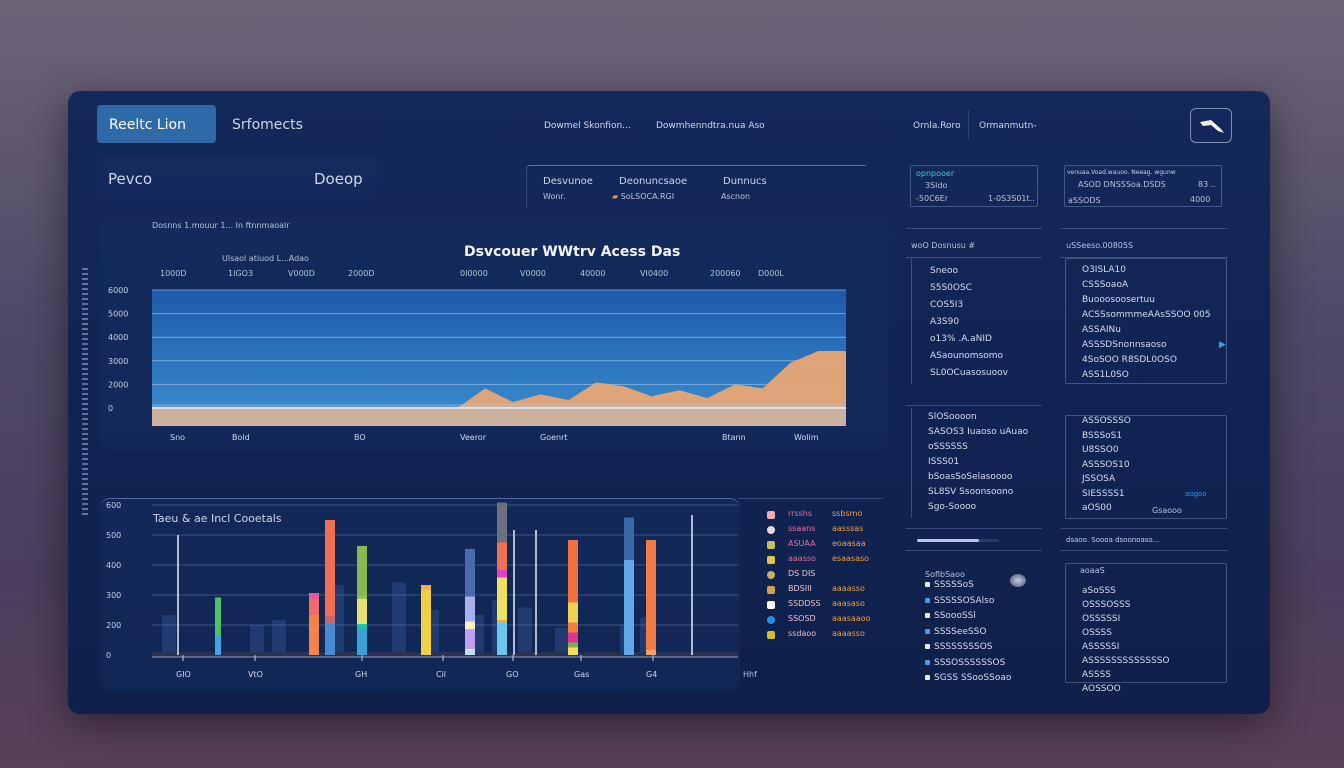  Describe the element at coordinates (771, 590) in the screenshot. I see `legend-swatch-icon` at that location.